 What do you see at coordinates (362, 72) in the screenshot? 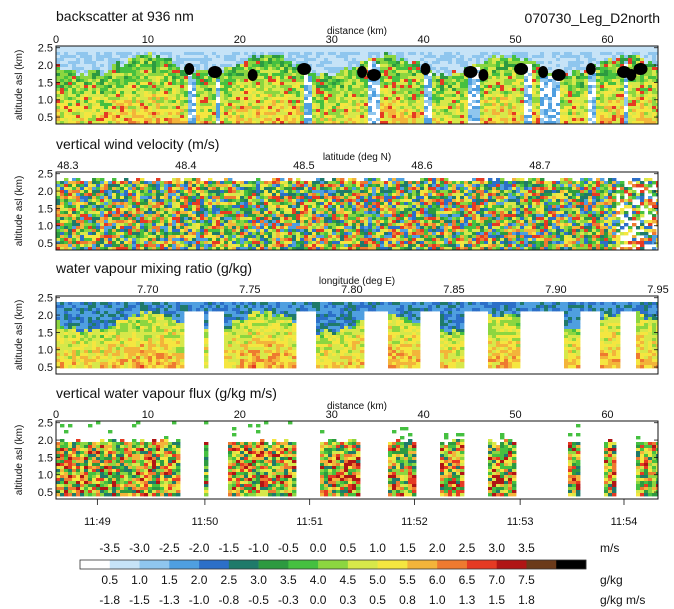
I see `cloud-blob` at bounding box center [362, 72].